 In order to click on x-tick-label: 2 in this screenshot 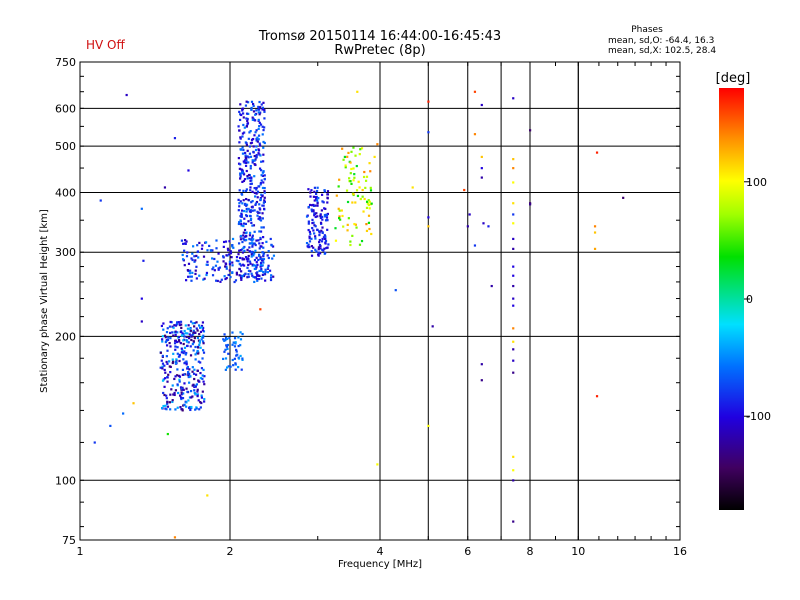, I will do `click(230, 551)`.